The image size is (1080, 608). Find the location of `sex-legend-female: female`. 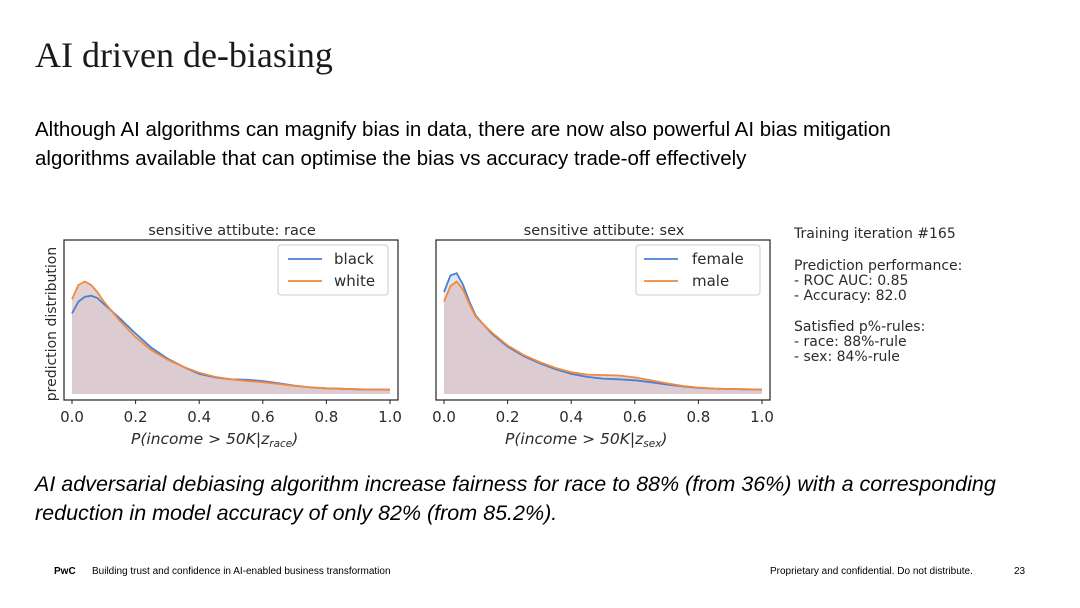

sex-legend-female: female is located at coordinates (718, 259).